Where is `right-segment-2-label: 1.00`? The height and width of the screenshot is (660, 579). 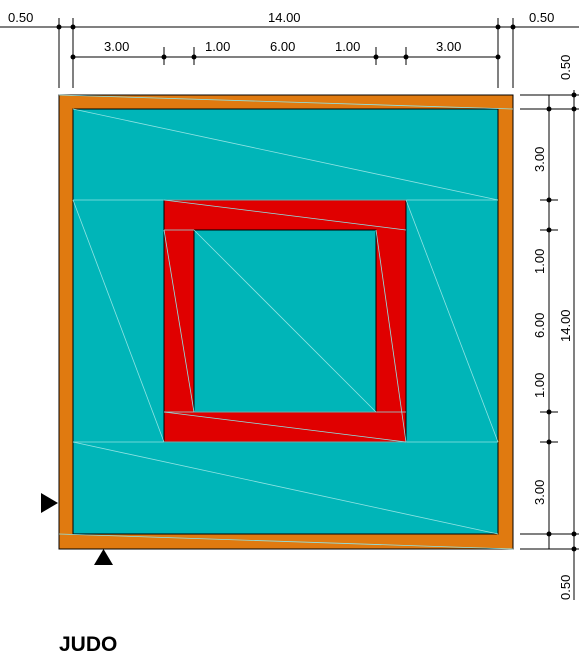 right-segment-2-label: 1.00 is located at coordinates (539, 261).